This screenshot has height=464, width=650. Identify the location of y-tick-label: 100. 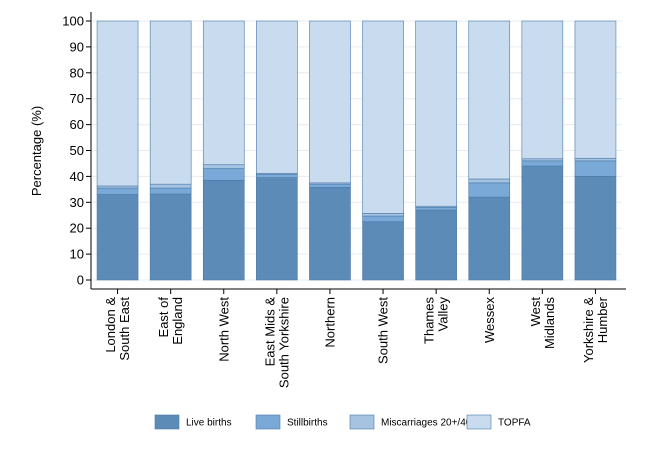
(73, 21).